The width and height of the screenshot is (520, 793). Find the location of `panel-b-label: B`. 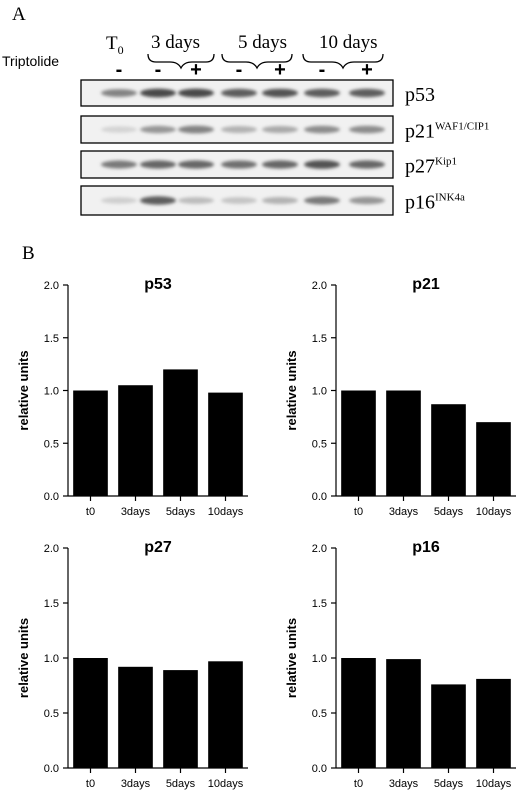

panel-b-label: B is located at coordinates (28, 253).